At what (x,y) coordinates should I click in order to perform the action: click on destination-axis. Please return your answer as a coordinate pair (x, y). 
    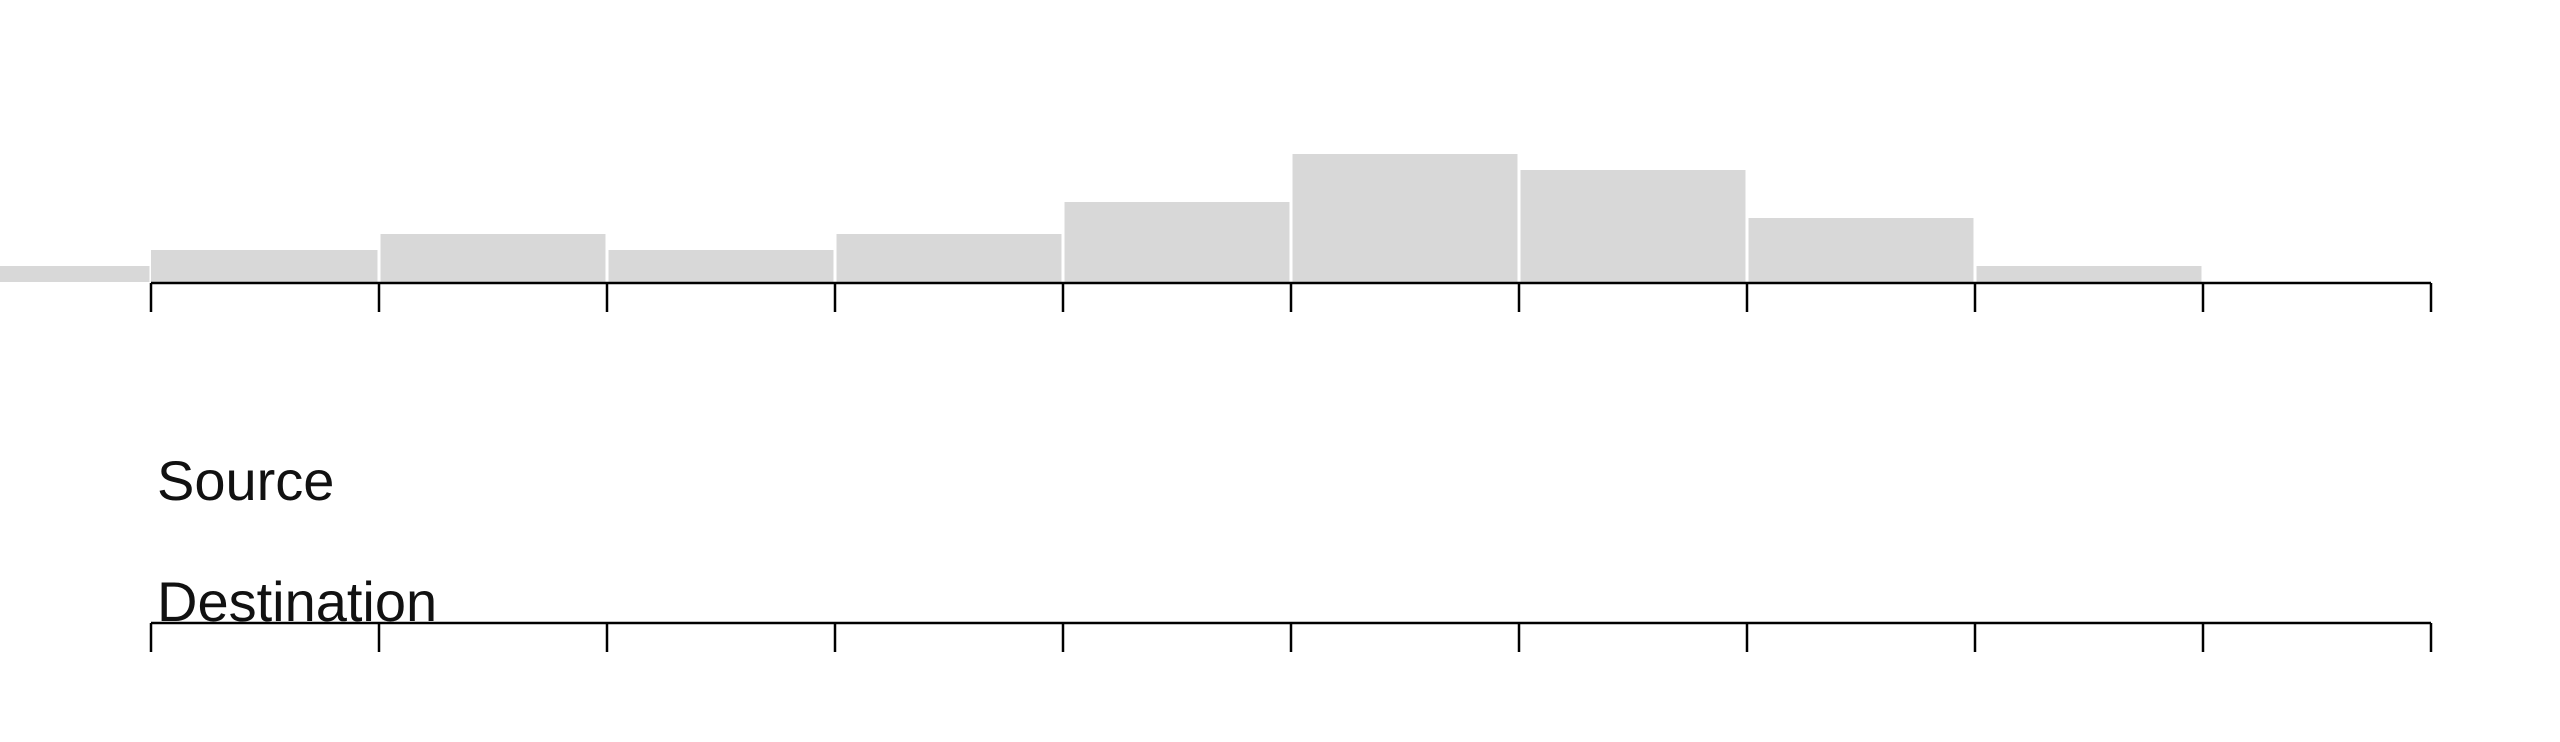
    Looking at the image, I should click on (1291, 636).